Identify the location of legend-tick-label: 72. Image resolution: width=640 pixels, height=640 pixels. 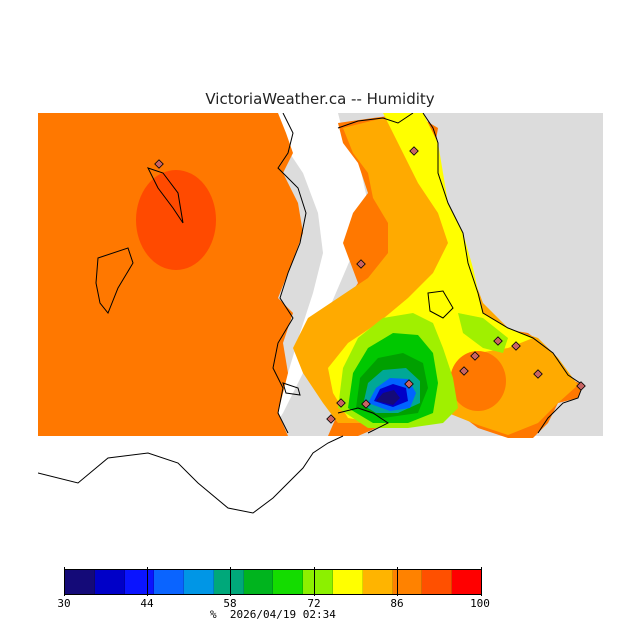
(314, 603).